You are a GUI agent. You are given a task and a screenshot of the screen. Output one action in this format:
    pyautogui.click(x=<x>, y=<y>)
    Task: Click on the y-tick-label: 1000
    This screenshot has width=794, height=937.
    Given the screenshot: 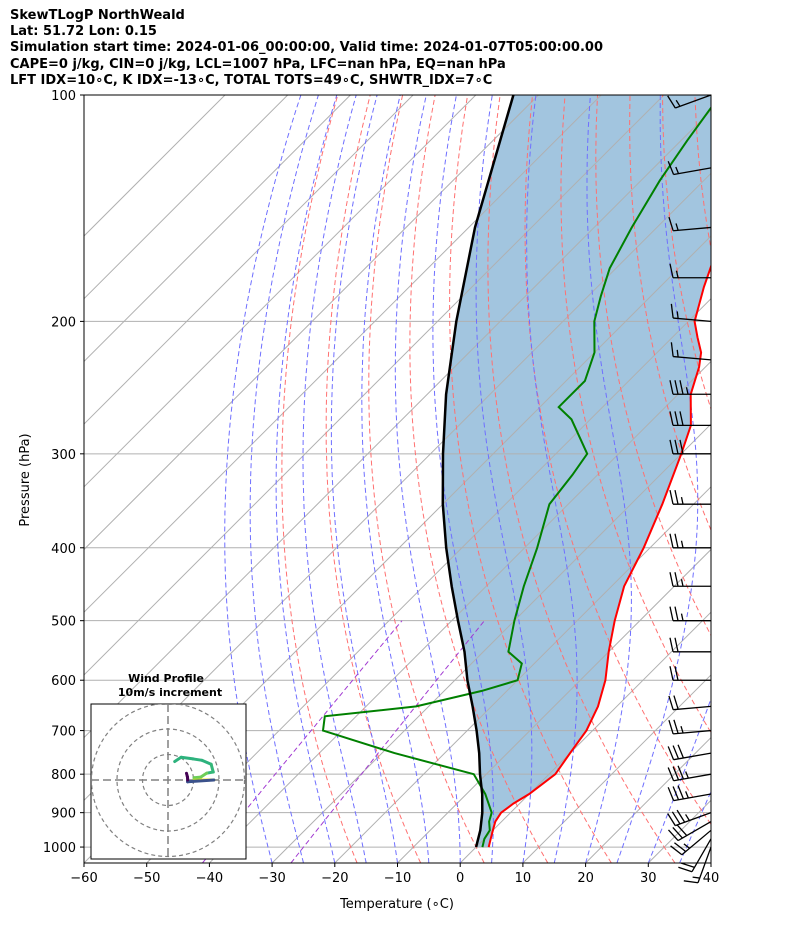 What is the action you would take?
    pyautogui.click(x=59, y=848)
    